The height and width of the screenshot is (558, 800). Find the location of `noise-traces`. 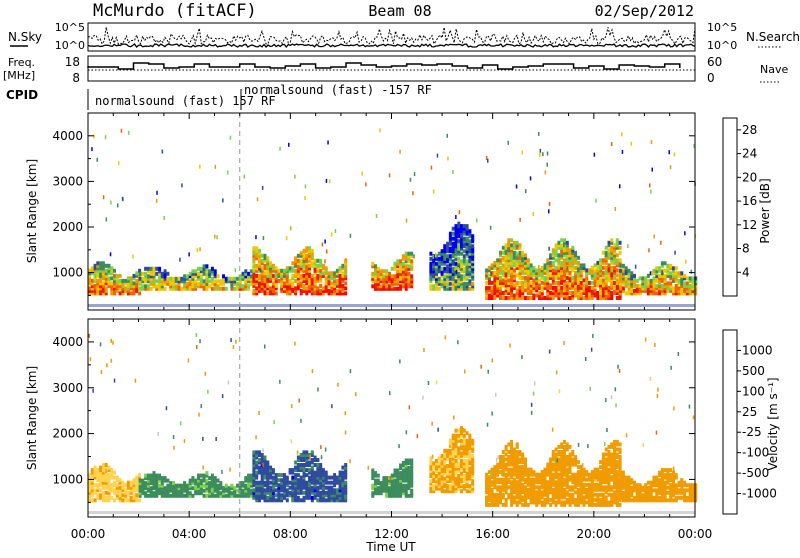

noise-traces is located at coordinates (391, 38).